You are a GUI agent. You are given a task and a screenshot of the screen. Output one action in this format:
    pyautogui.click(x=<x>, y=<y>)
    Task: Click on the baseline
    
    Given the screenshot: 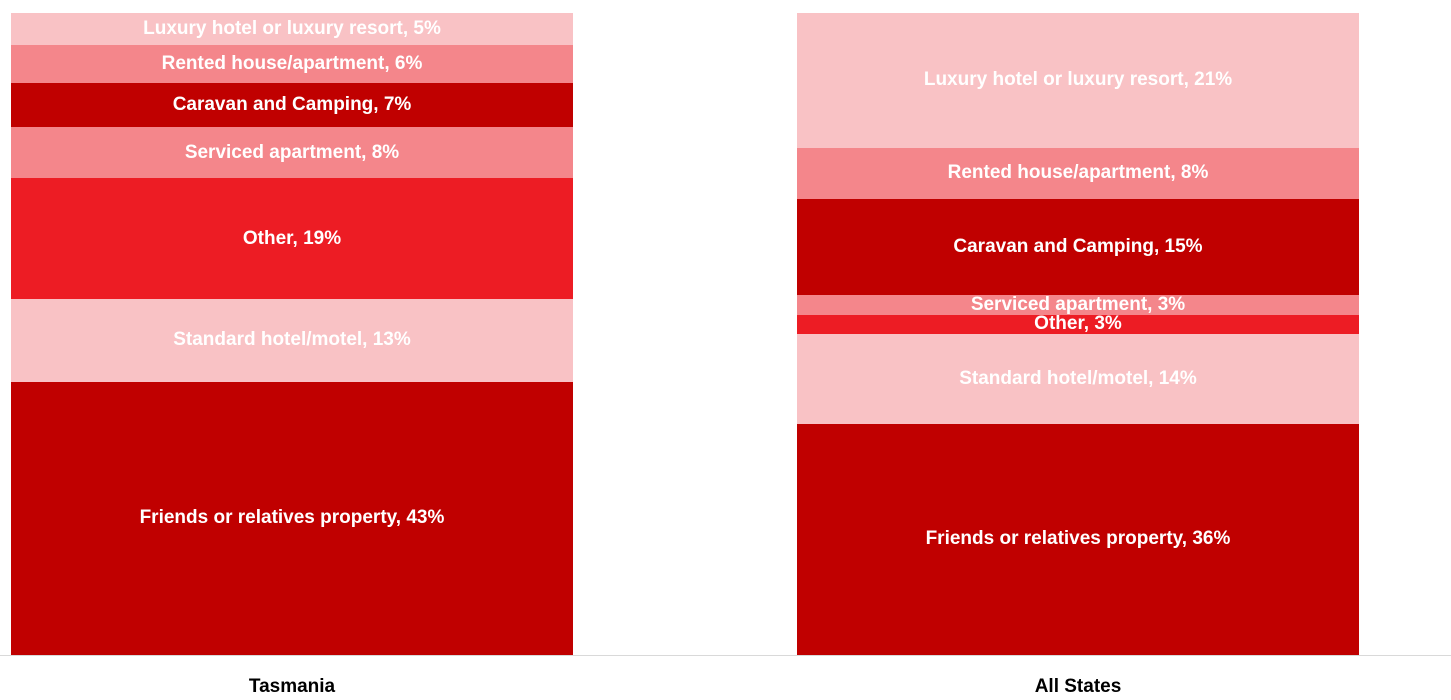 What is the action you would take?
    pyautogui.click(x=725, y=655)
    